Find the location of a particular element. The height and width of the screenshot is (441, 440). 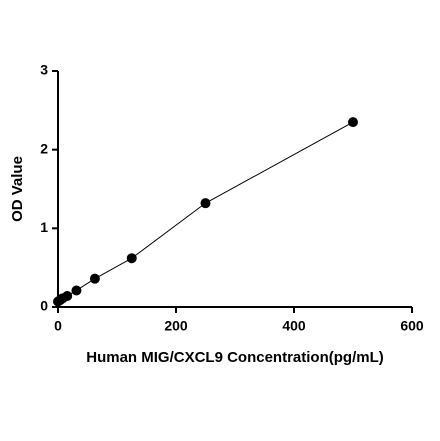

y-tick-label: 1 is located at coordinates (44, 227).